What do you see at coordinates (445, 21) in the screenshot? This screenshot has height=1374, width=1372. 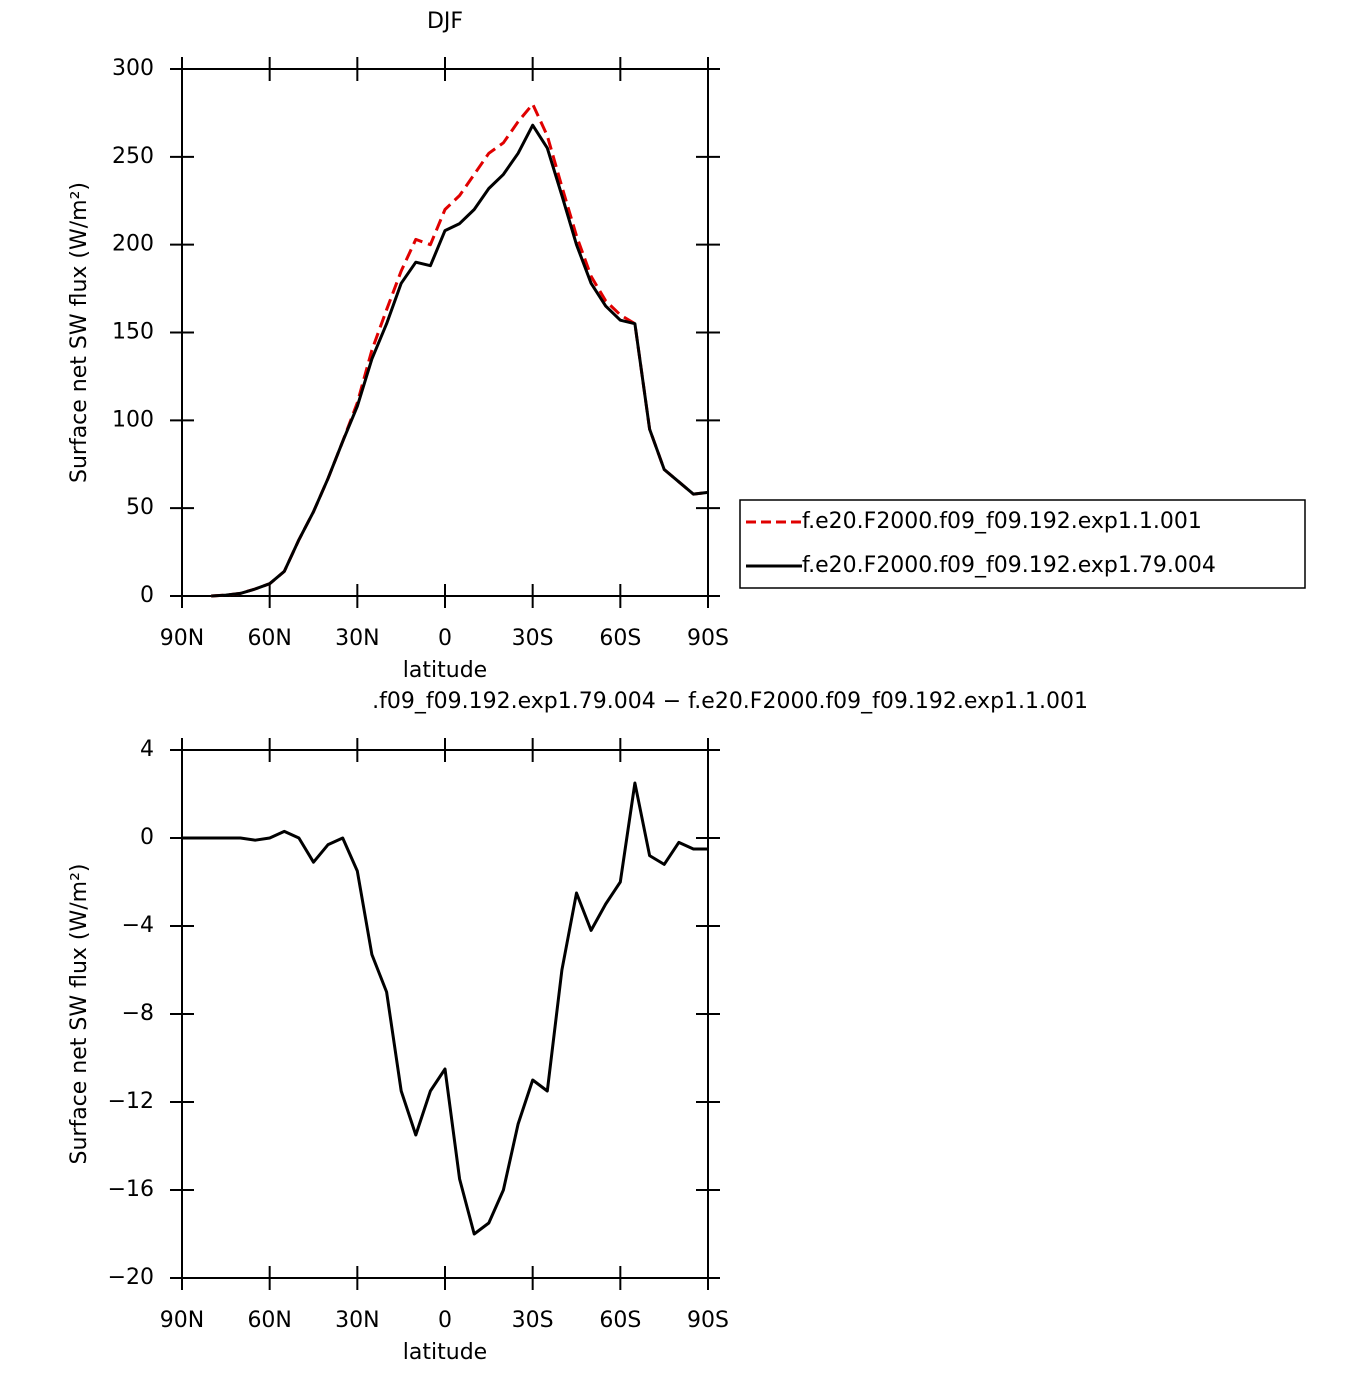 I see `chart-title: DJF` at bounding box center [445, 21].